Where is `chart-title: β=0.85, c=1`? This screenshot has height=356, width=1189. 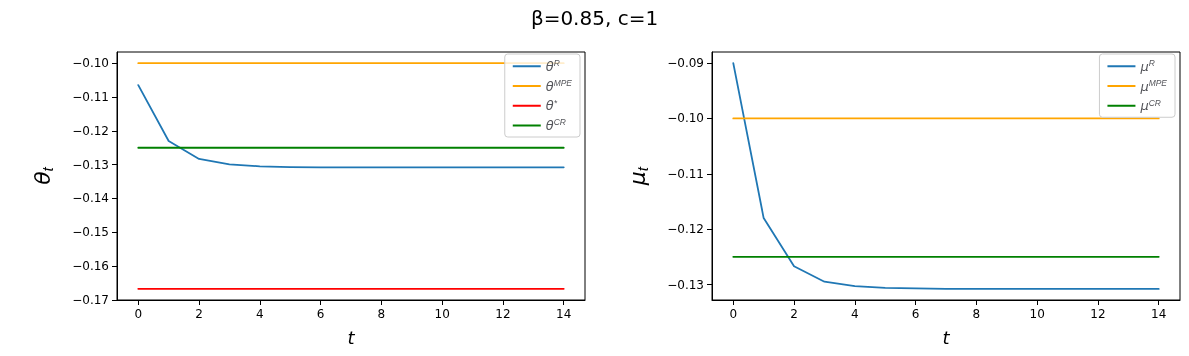 chart-title: β=0.85, c=1 is located at coordinates (594, 18).